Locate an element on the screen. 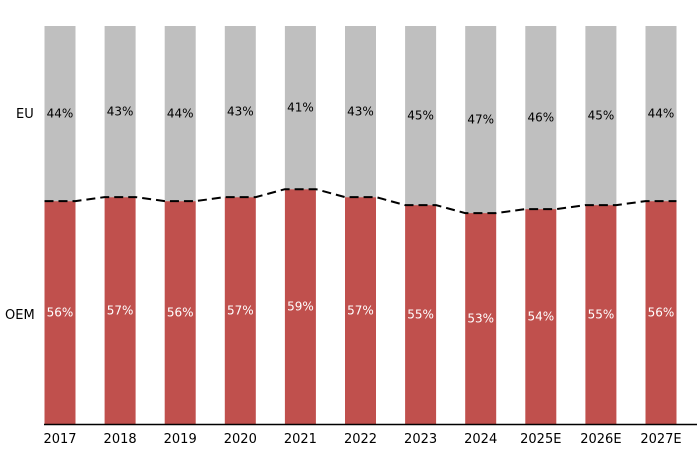 This screenshot has height=460, width=697. x-tick-2021: 2021 is located at coordinates (300, 439).